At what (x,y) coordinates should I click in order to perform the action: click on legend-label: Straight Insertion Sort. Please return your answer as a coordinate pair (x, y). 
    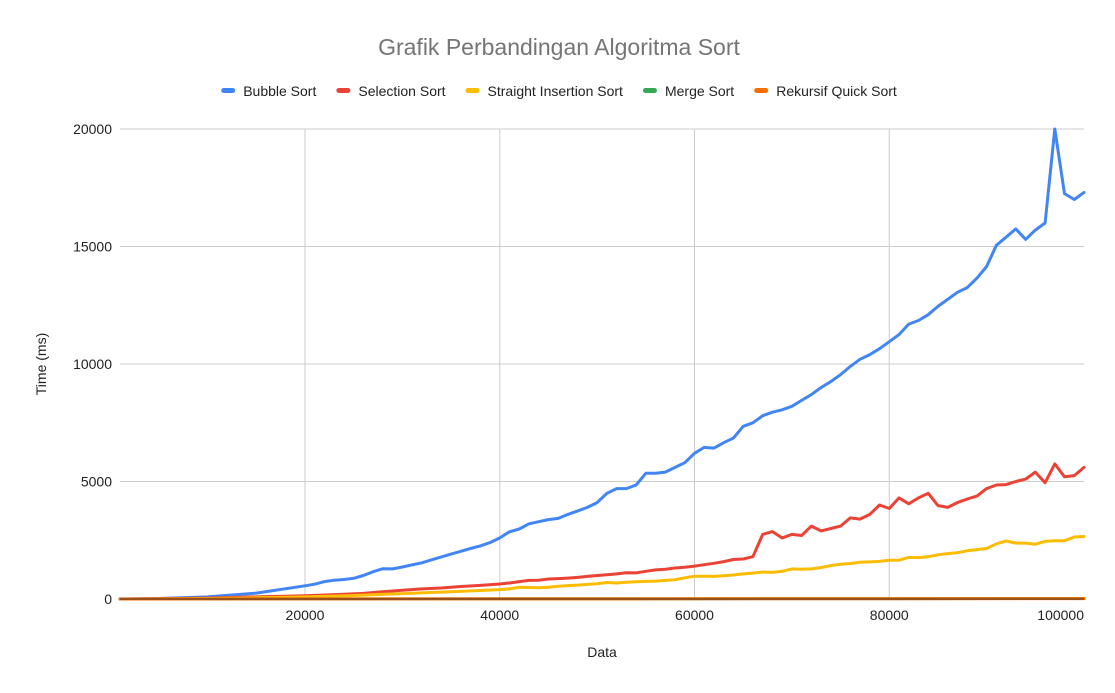
    Looking at the image, I should click on (556, 91).